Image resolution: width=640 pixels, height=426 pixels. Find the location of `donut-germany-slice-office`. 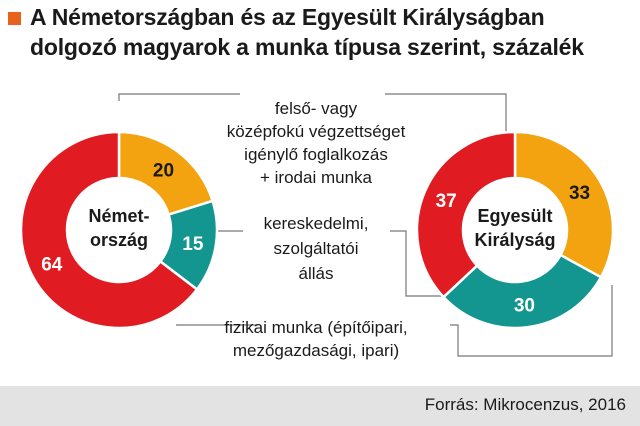

donut-germany-slice-office is located at coordinates (166, 173).